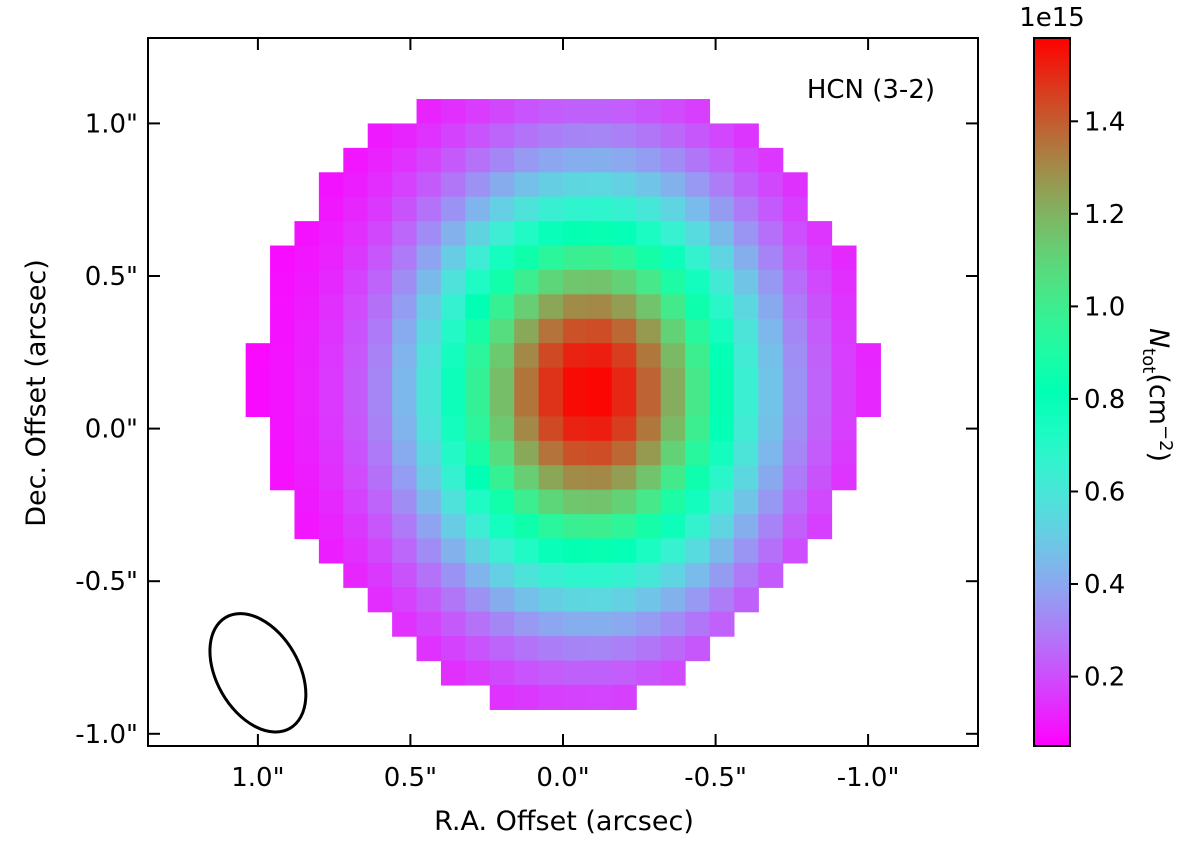 The width and height of the screenshot is (1200, 846). Describe the element at coordinates (1158, 399) in the screenshot. I see `colorbar-label-unit: (cm` at that location.